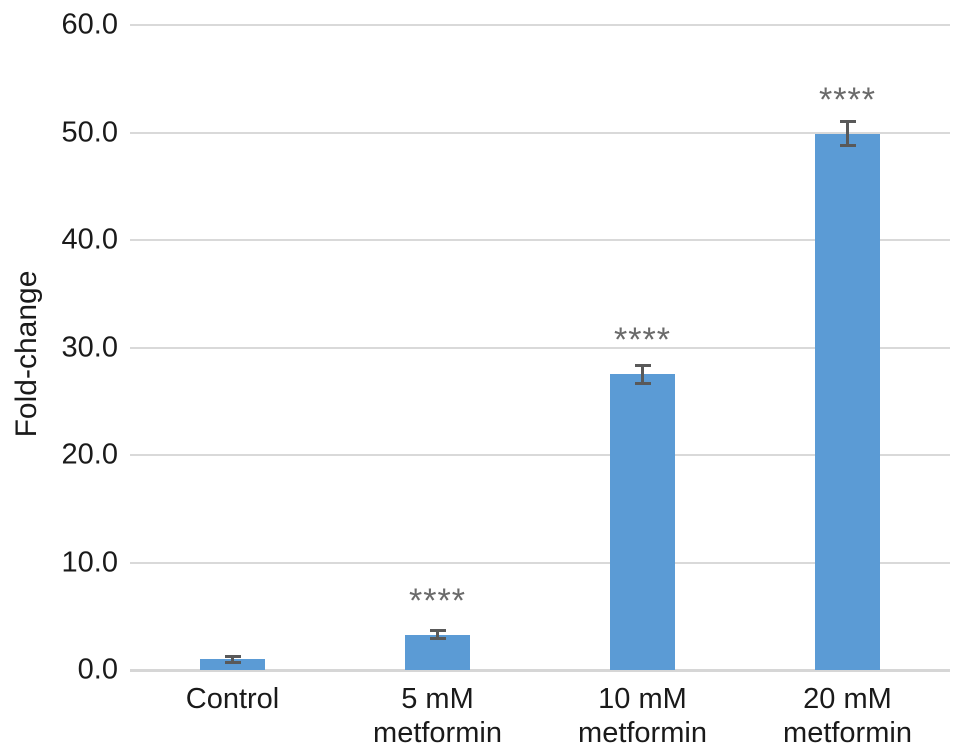 This screenshot has height=754, width=969. Describe the element at coordinates (89, 24) in the screenshot. I see `y-tick-label: 60.0` at that location.